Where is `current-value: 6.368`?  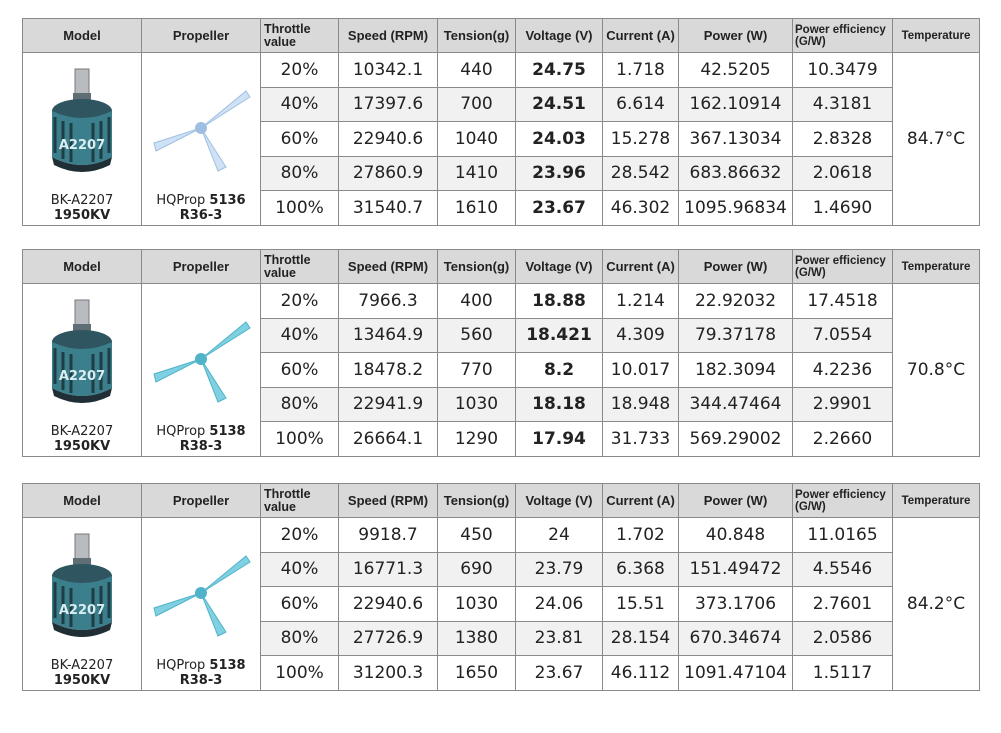
current-value: 6.368 is located at coordinates (640, 569).